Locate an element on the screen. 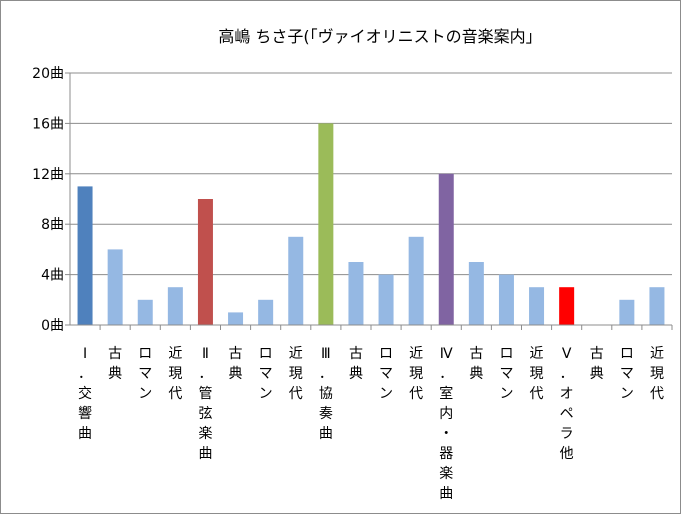 This screenshot has height=514, width=681. y-tick-label: 0曲 is located at coordinates (52, 326).